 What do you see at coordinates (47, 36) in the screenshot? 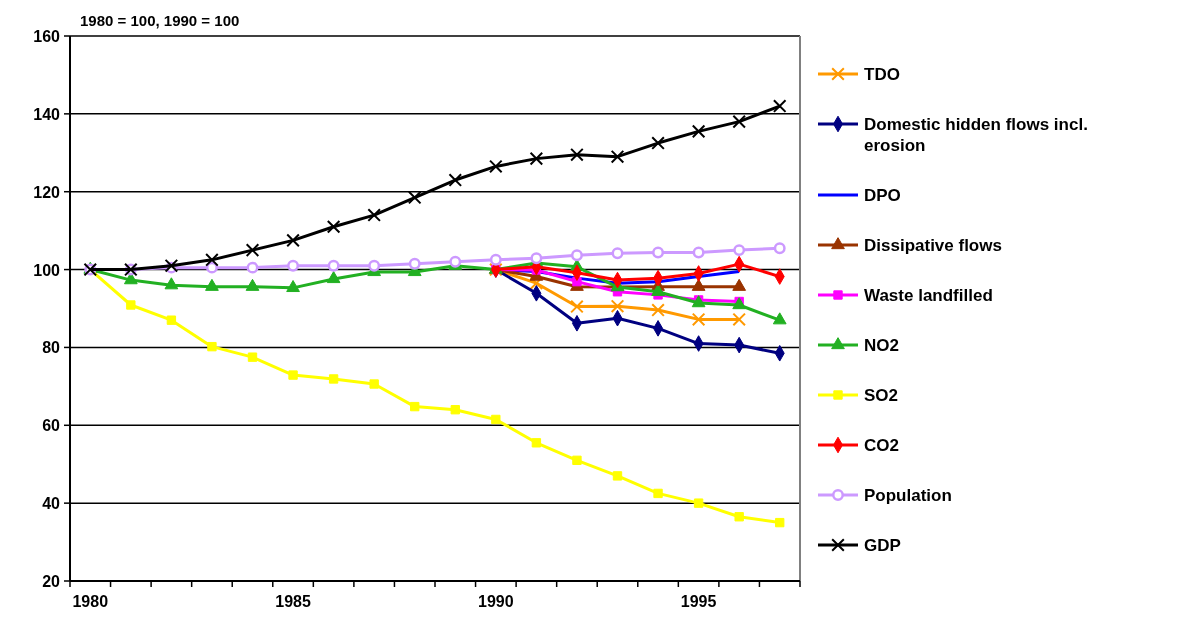
I see `y-tick-label: 160` at bounding box center [47, 36].